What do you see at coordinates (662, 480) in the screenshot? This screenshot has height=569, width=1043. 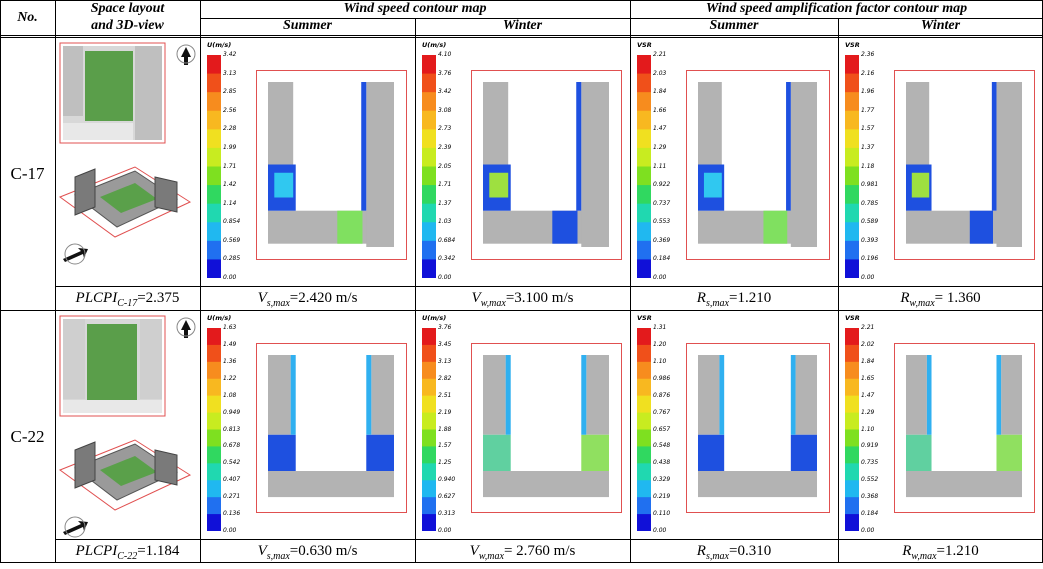 I see `legend-label: 0.329` at bounding box center [662, 480].